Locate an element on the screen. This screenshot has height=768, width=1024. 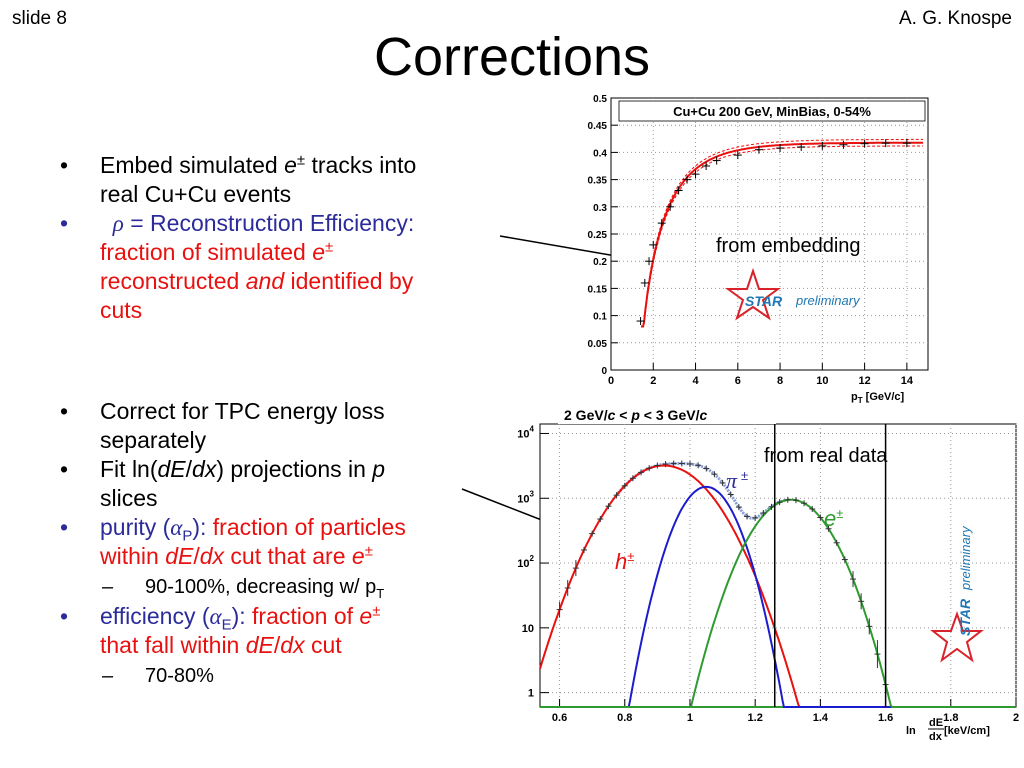
label-text: purity ( is located at coordinates (135, 527).